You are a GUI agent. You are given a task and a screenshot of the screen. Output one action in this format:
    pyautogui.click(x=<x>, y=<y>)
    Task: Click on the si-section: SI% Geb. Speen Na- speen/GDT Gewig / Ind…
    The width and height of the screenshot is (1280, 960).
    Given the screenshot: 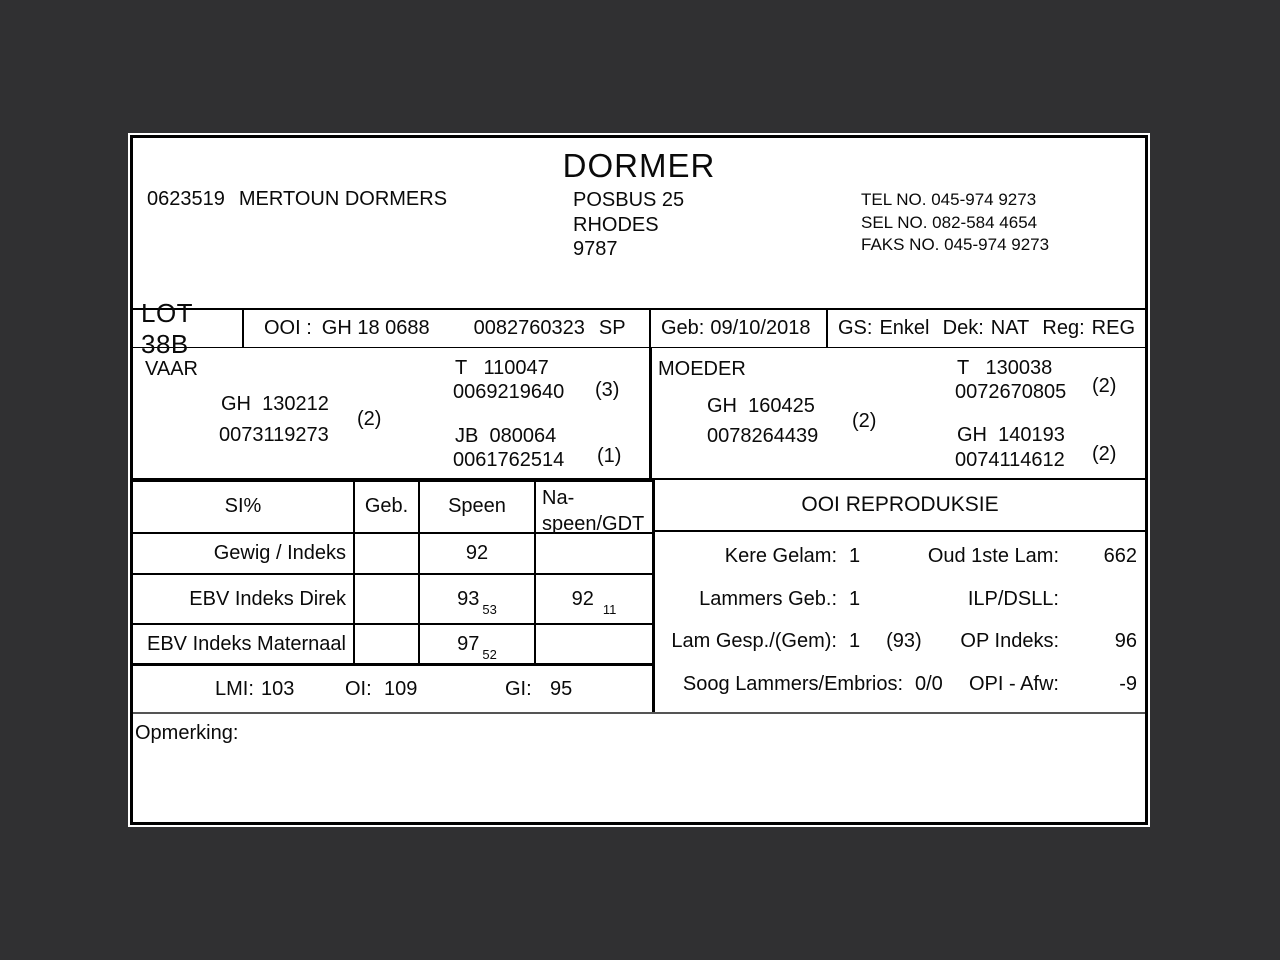 What is the action you would take?
    pyautogui.click(x=392, y=595)
    